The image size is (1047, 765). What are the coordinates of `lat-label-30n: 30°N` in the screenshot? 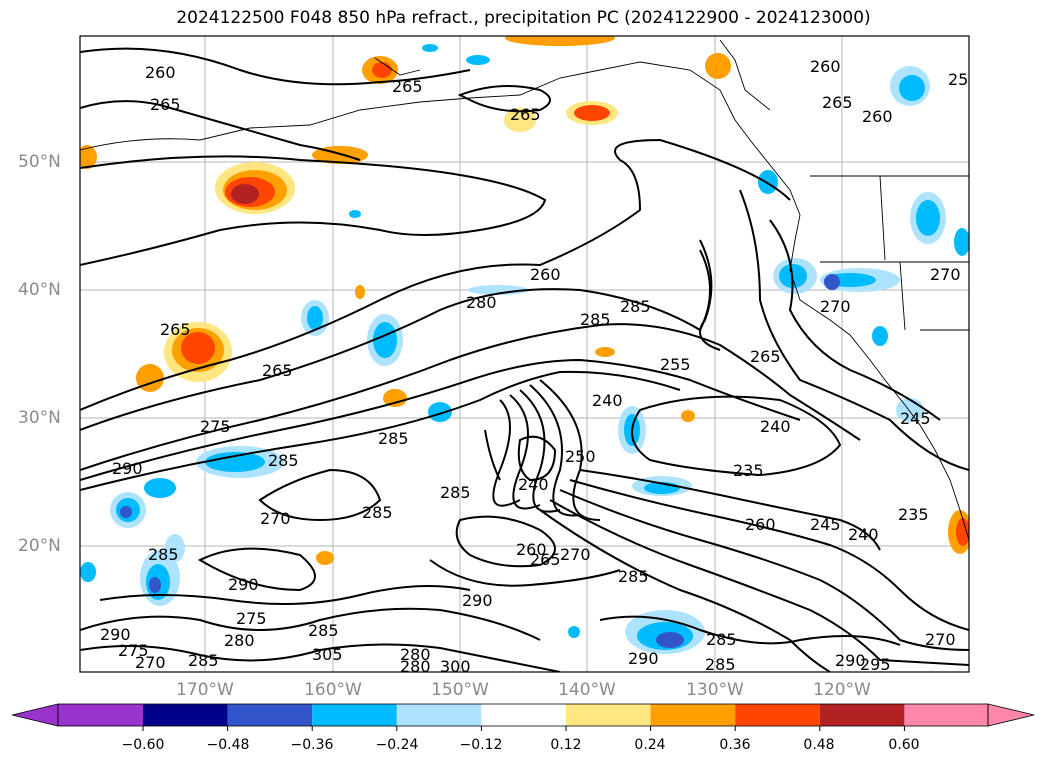 It's located at (39, 418).